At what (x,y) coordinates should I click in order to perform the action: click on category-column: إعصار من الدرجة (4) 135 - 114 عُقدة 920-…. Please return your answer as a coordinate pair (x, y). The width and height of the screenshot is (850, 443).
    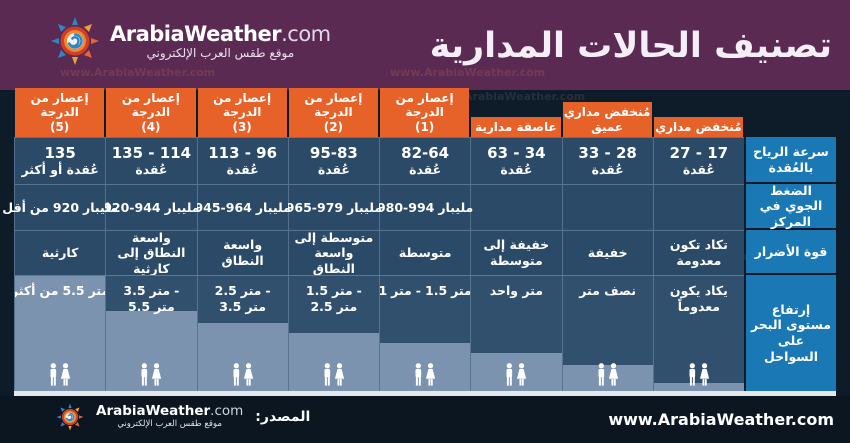
    Looking at the image, I should click on (151, 239).